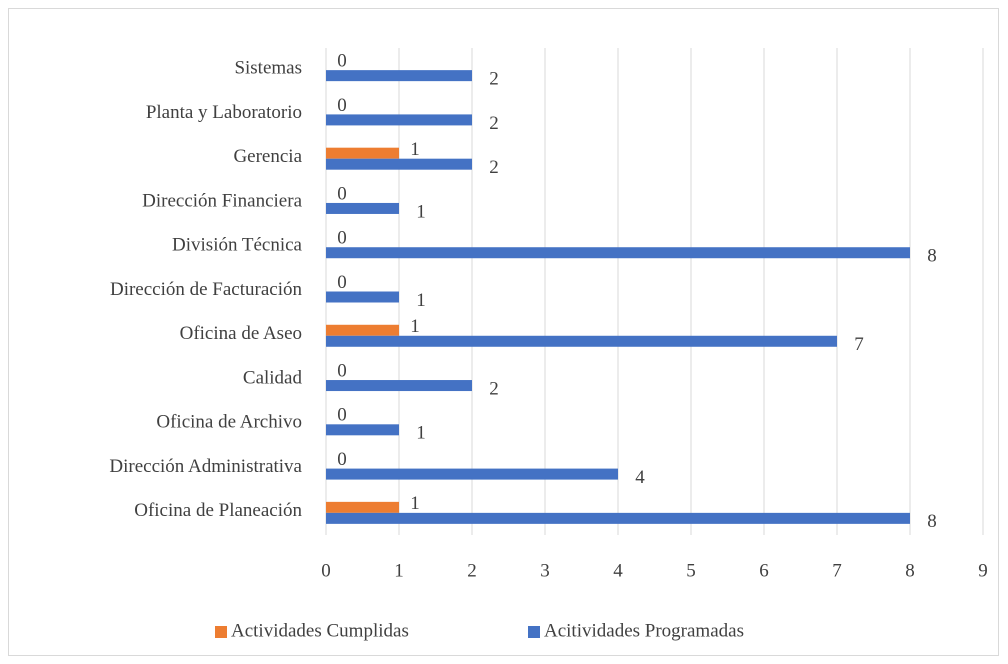 This screenshot has height=664, width=1008. What do you see at coordinates (326, 570) in the screenshot?
I see `x-tick-label: 0` at bounding box center [326, 570].